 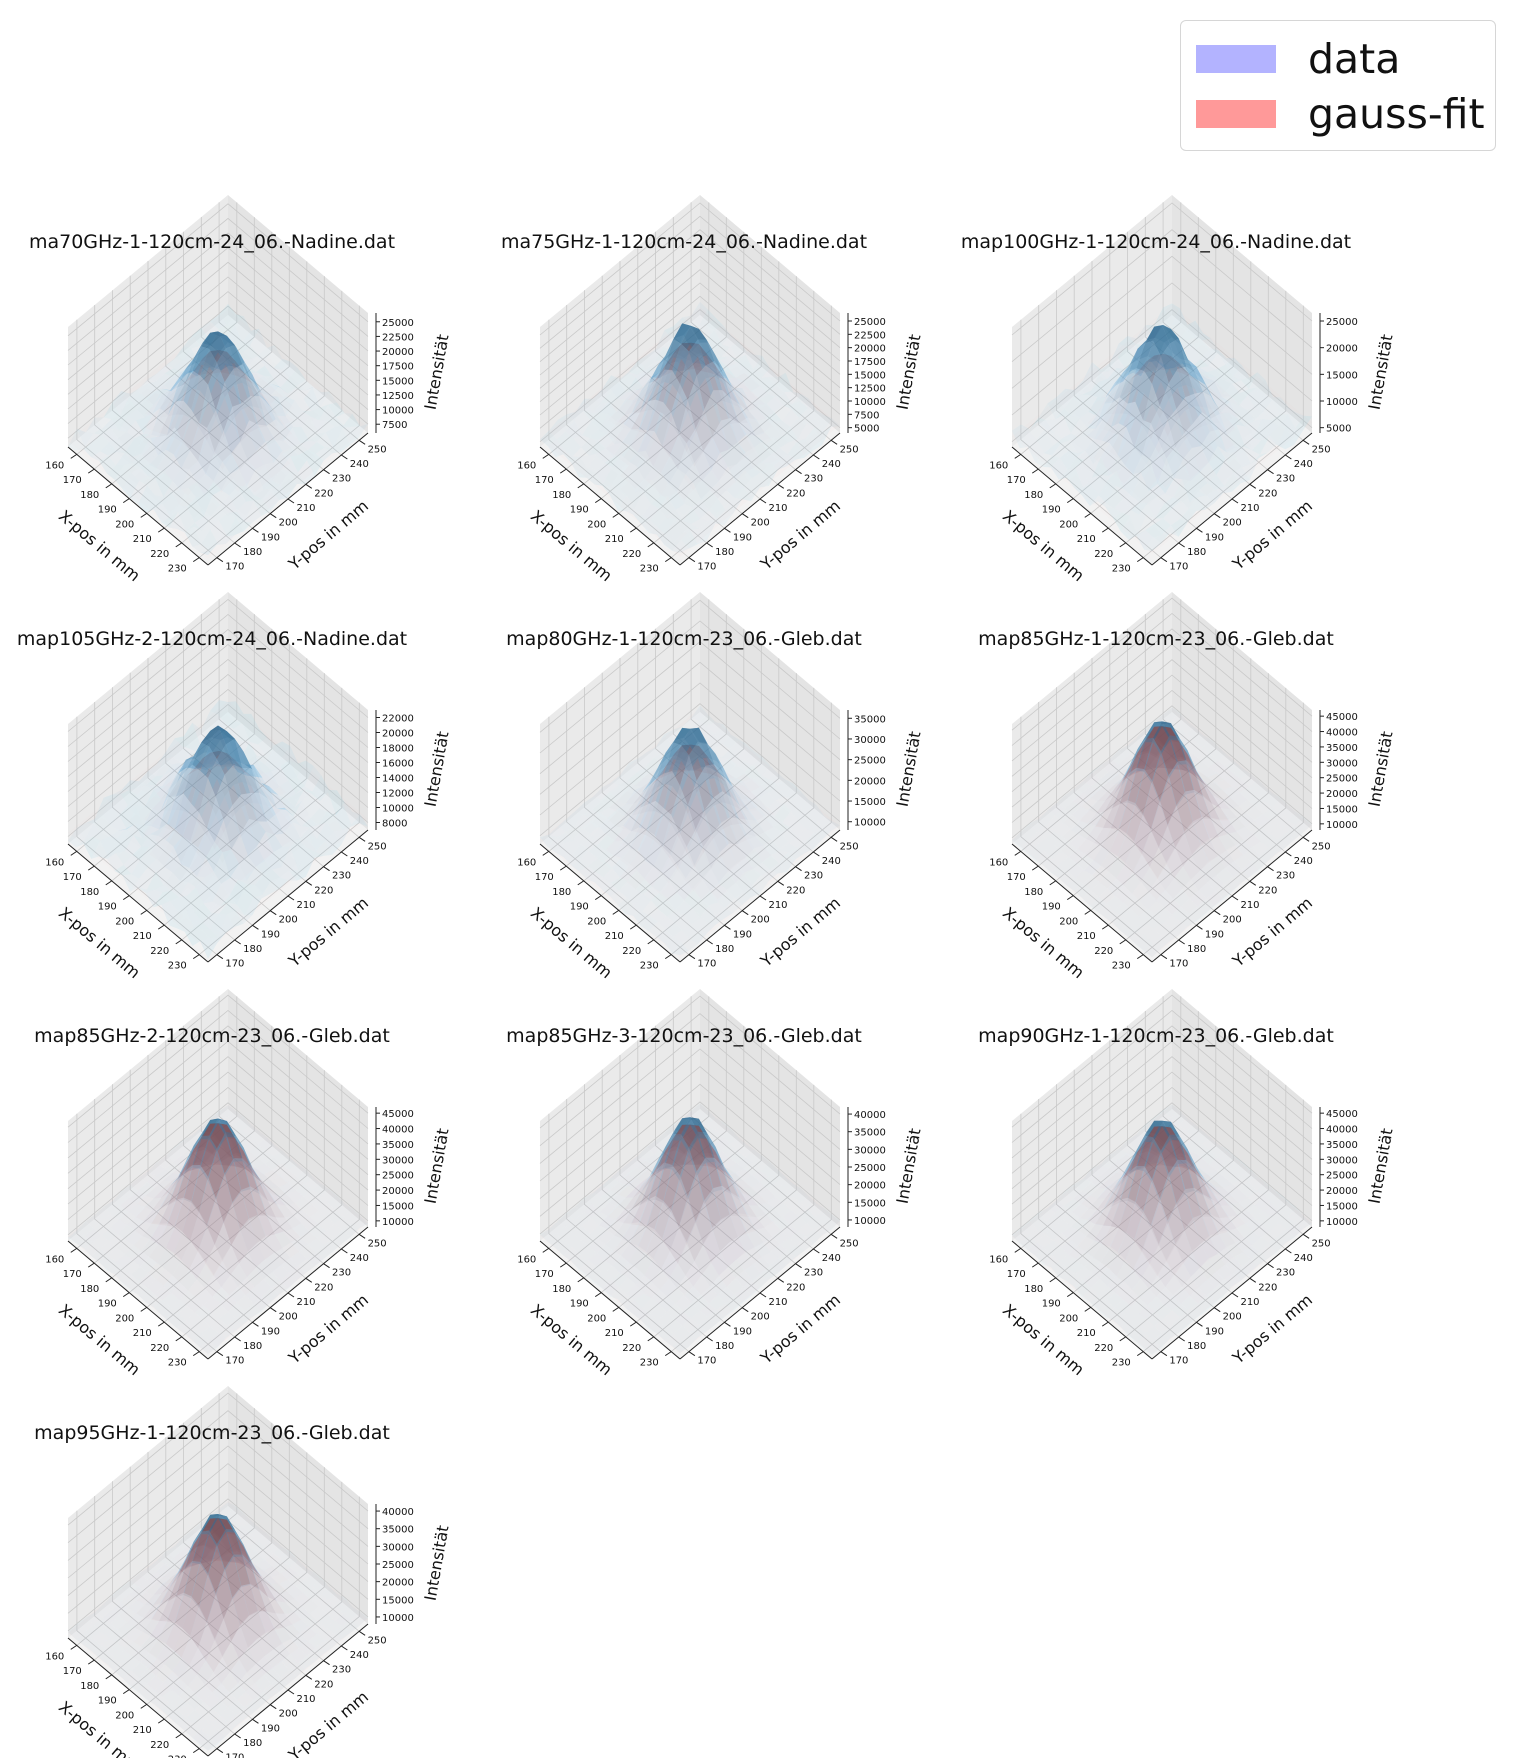 What do you see at coordinates (909, 769) in the screenshot?
I see `z-axis-label: Intensität` at bounding box center [909, 769].